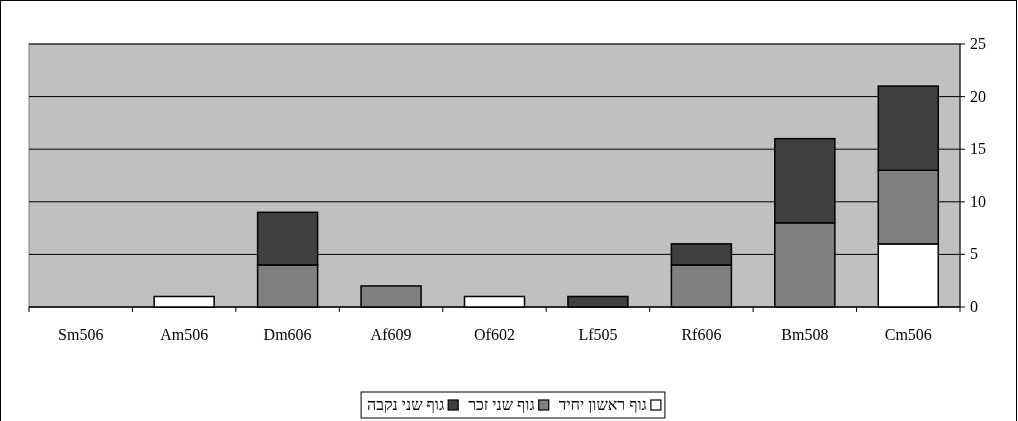 This screenshot has height=421, width=1018. I want to click on y-tick-label: 10, so click(978, 201).